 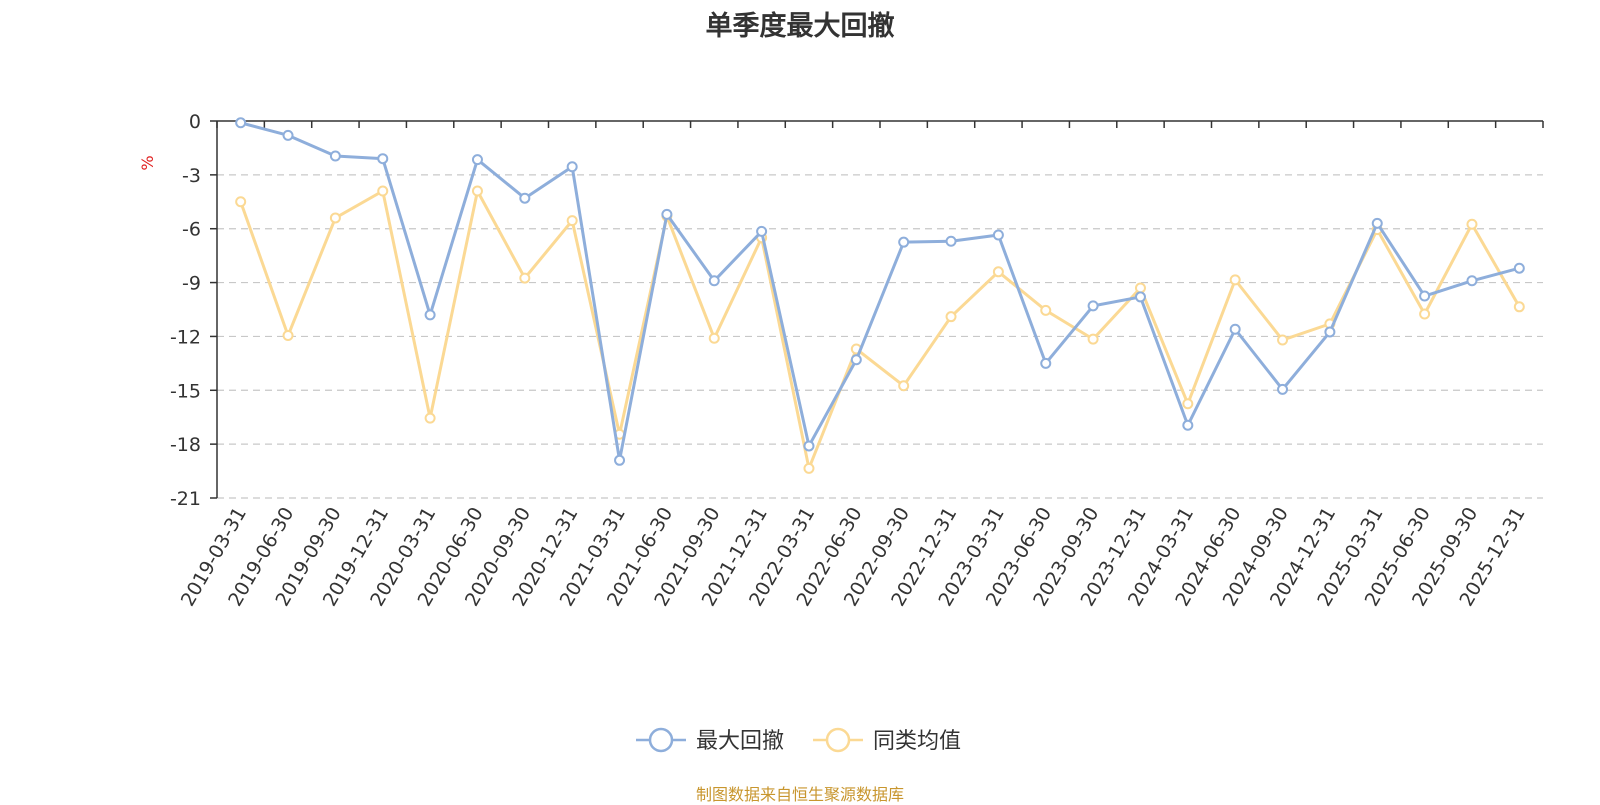 I want to click on y-tick-label: -21, so click(x=185, y=499).